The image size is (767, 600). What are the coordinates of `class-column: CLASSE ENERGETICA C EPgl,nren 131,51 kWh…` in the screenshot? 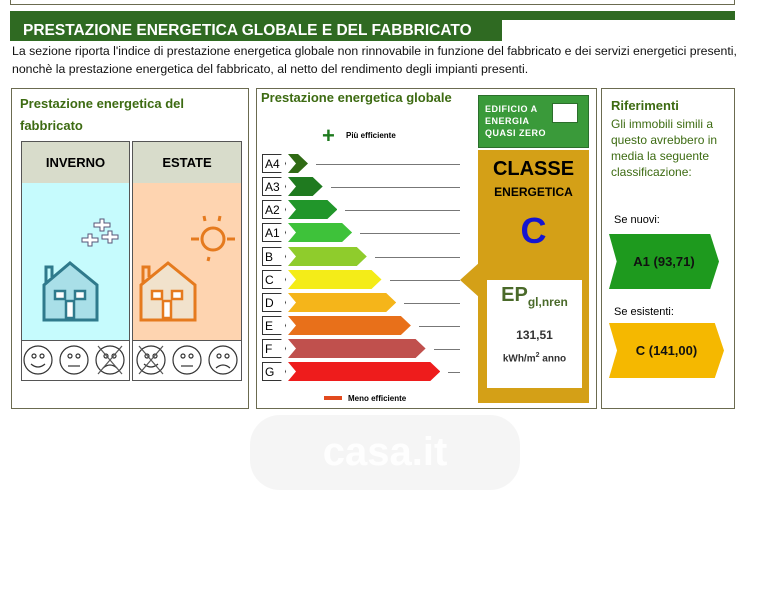 It's located at (533, 276).